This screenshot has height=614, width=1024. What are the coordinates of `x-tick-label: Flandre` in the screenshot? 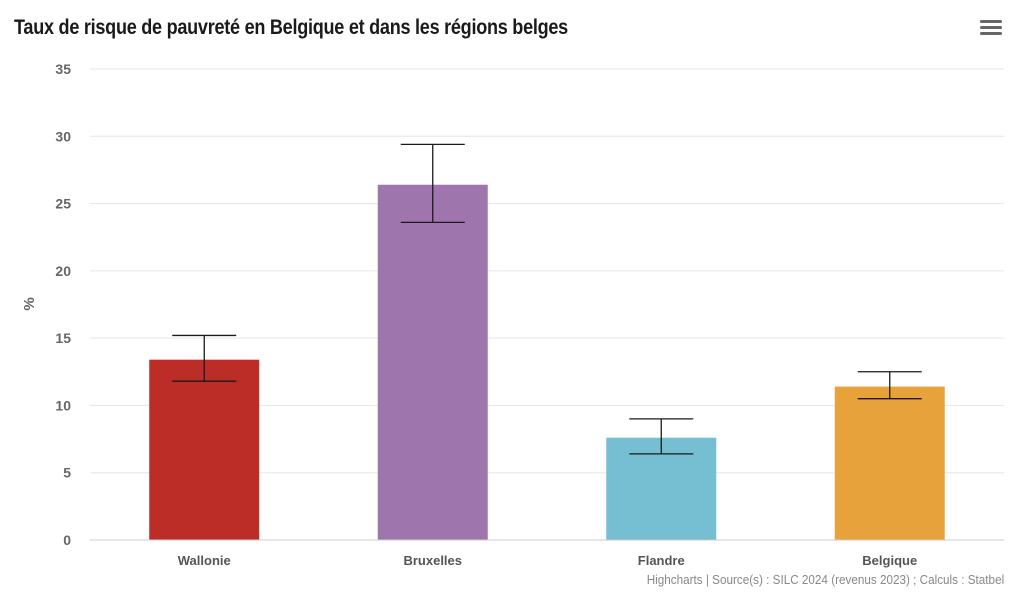 It's located at (661, 560).